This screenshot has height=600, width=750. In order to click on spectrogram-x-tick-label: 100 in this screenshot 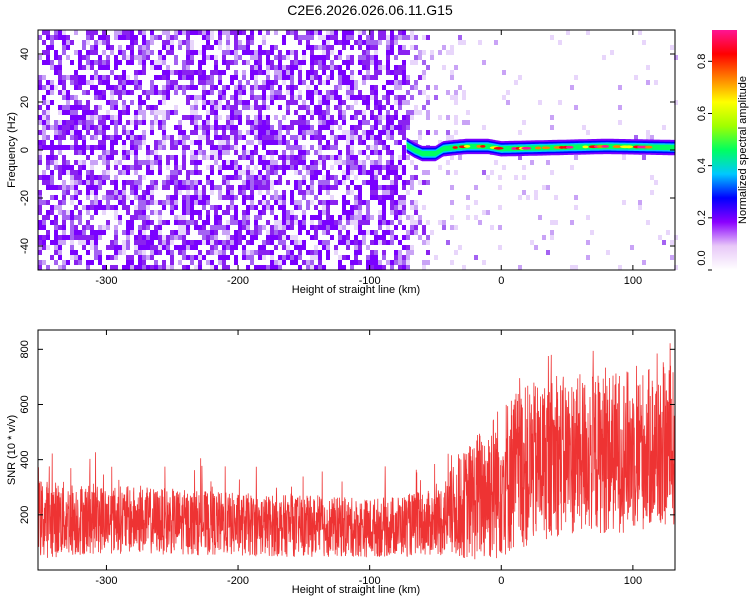, I will do `click(633, 281)`.